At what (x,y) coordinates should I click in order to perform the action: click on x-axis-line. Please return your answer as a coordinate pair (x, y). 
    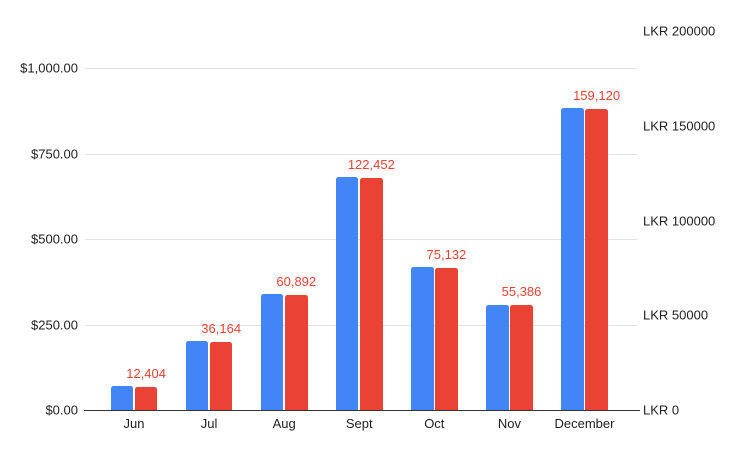
    Looking at the image, I should click on (362, 410).